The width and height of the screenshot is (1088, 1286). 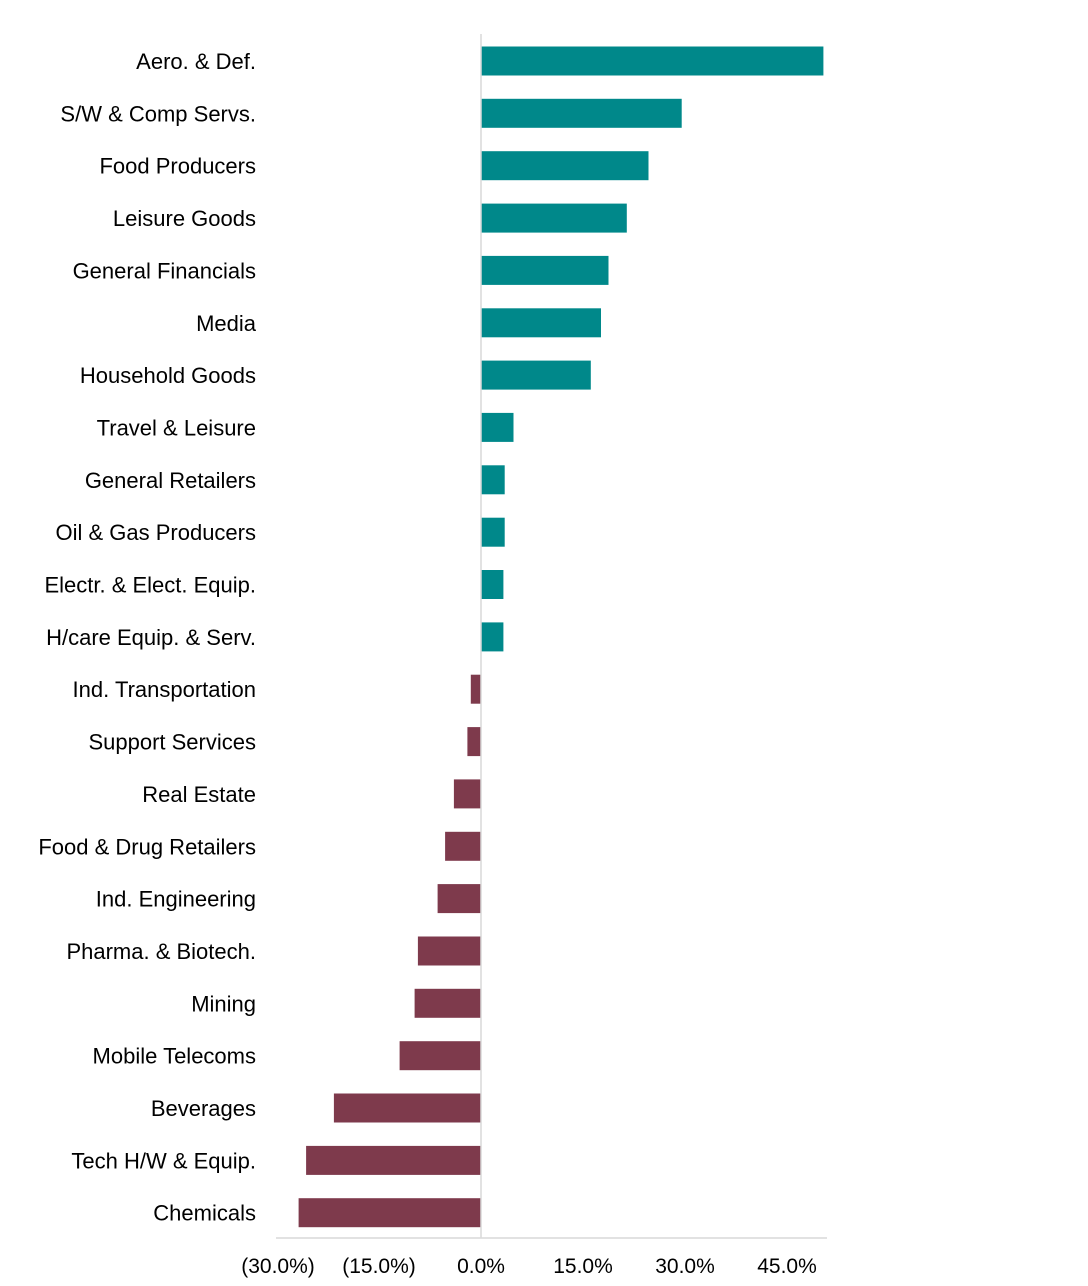 I want to click on bar-food-and-drug-retailers, so click(x=463, y=846).